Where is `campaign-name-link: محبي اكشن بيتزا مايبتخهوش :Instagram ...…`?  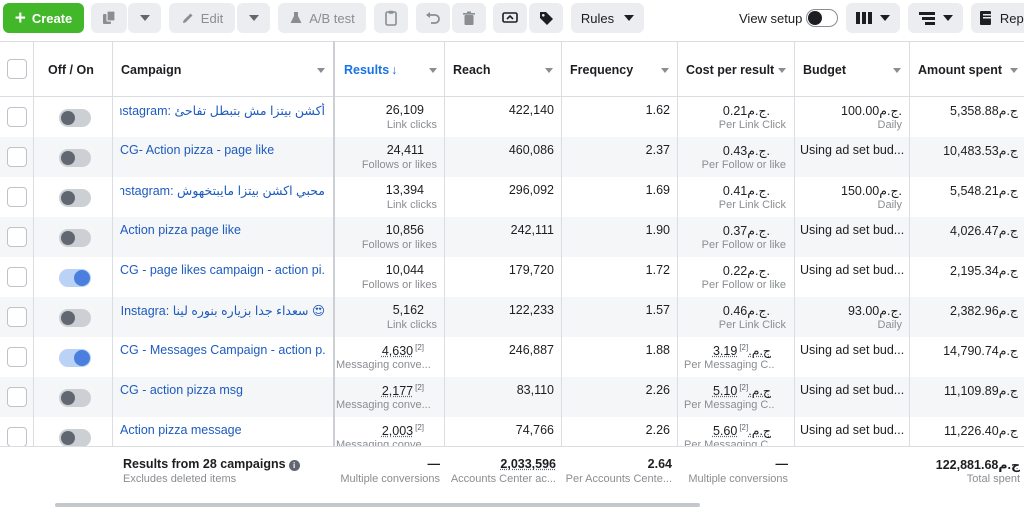 campaign-name-link: محبي اكشن بيتزا مايبتخهوش :Instagram ...… is located at coordinates (222, 190).